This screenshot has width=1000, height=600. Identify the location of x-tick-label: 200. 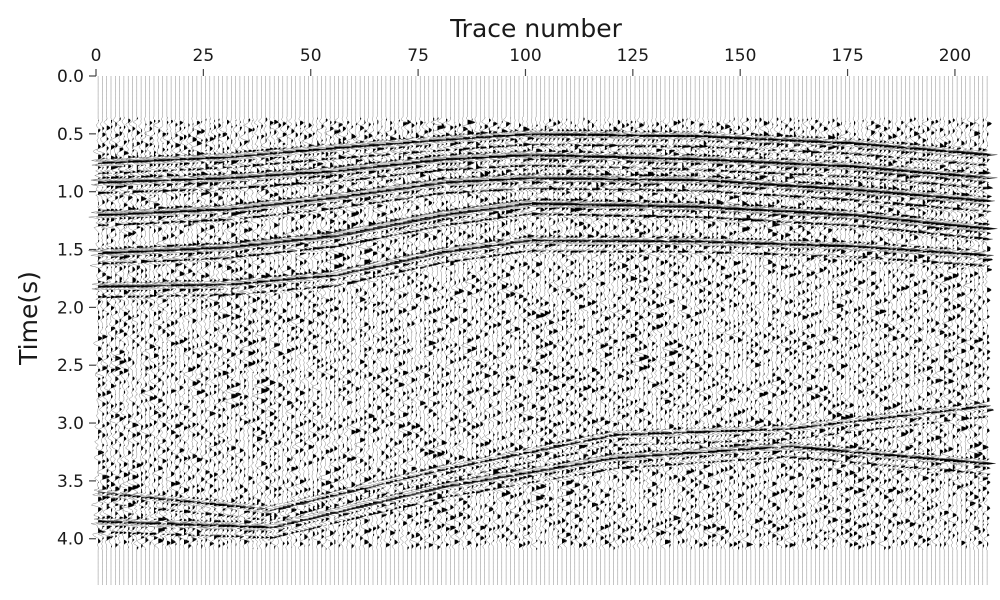
(955, 56).